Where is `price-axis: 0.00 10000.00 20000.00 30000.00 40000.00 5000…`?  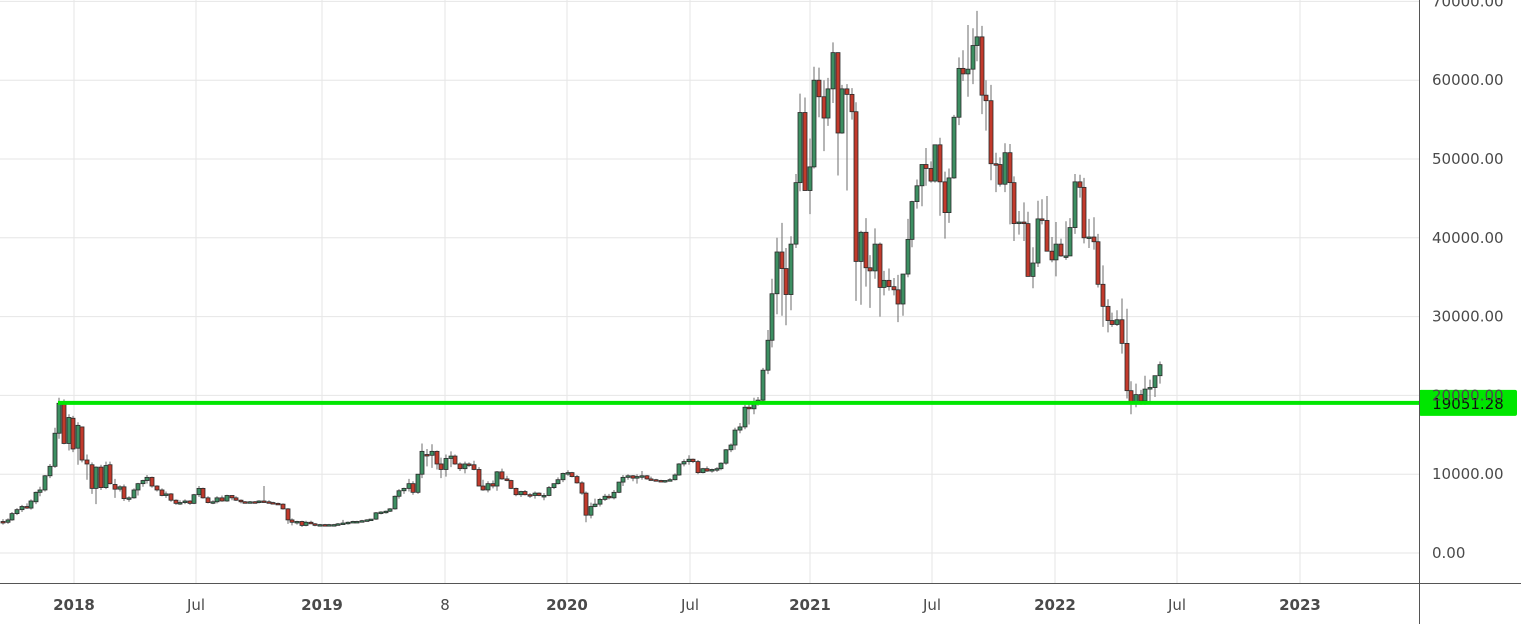 price-axis: 0.00 10000.00 20000.00 30000.00 40000.00 5000… is located at coordinates (1461, 312).